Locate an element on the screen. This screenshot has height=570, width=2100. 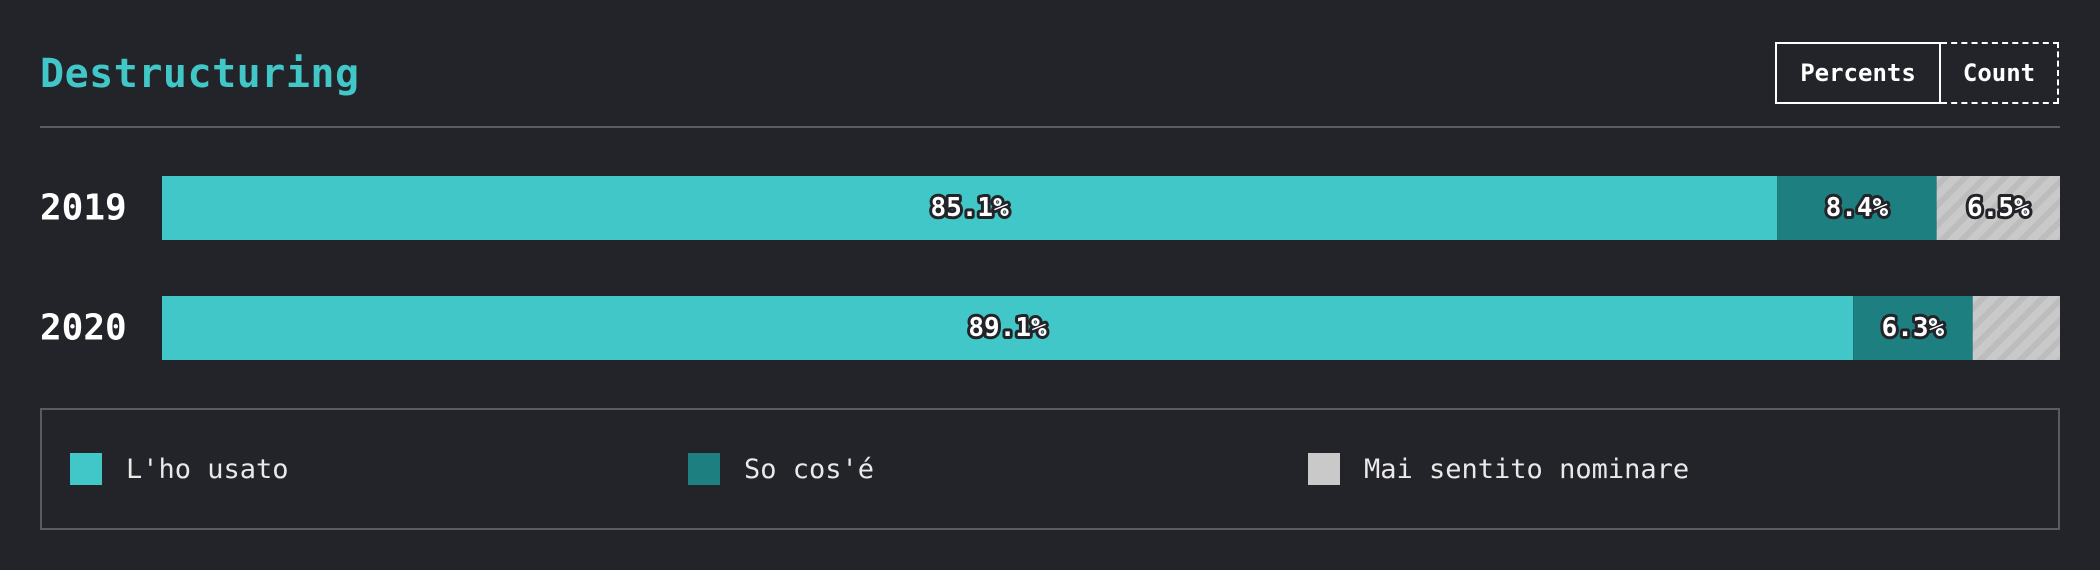
legend-label-never: Mai sentito nominare is located at coordinates (1527, 469).